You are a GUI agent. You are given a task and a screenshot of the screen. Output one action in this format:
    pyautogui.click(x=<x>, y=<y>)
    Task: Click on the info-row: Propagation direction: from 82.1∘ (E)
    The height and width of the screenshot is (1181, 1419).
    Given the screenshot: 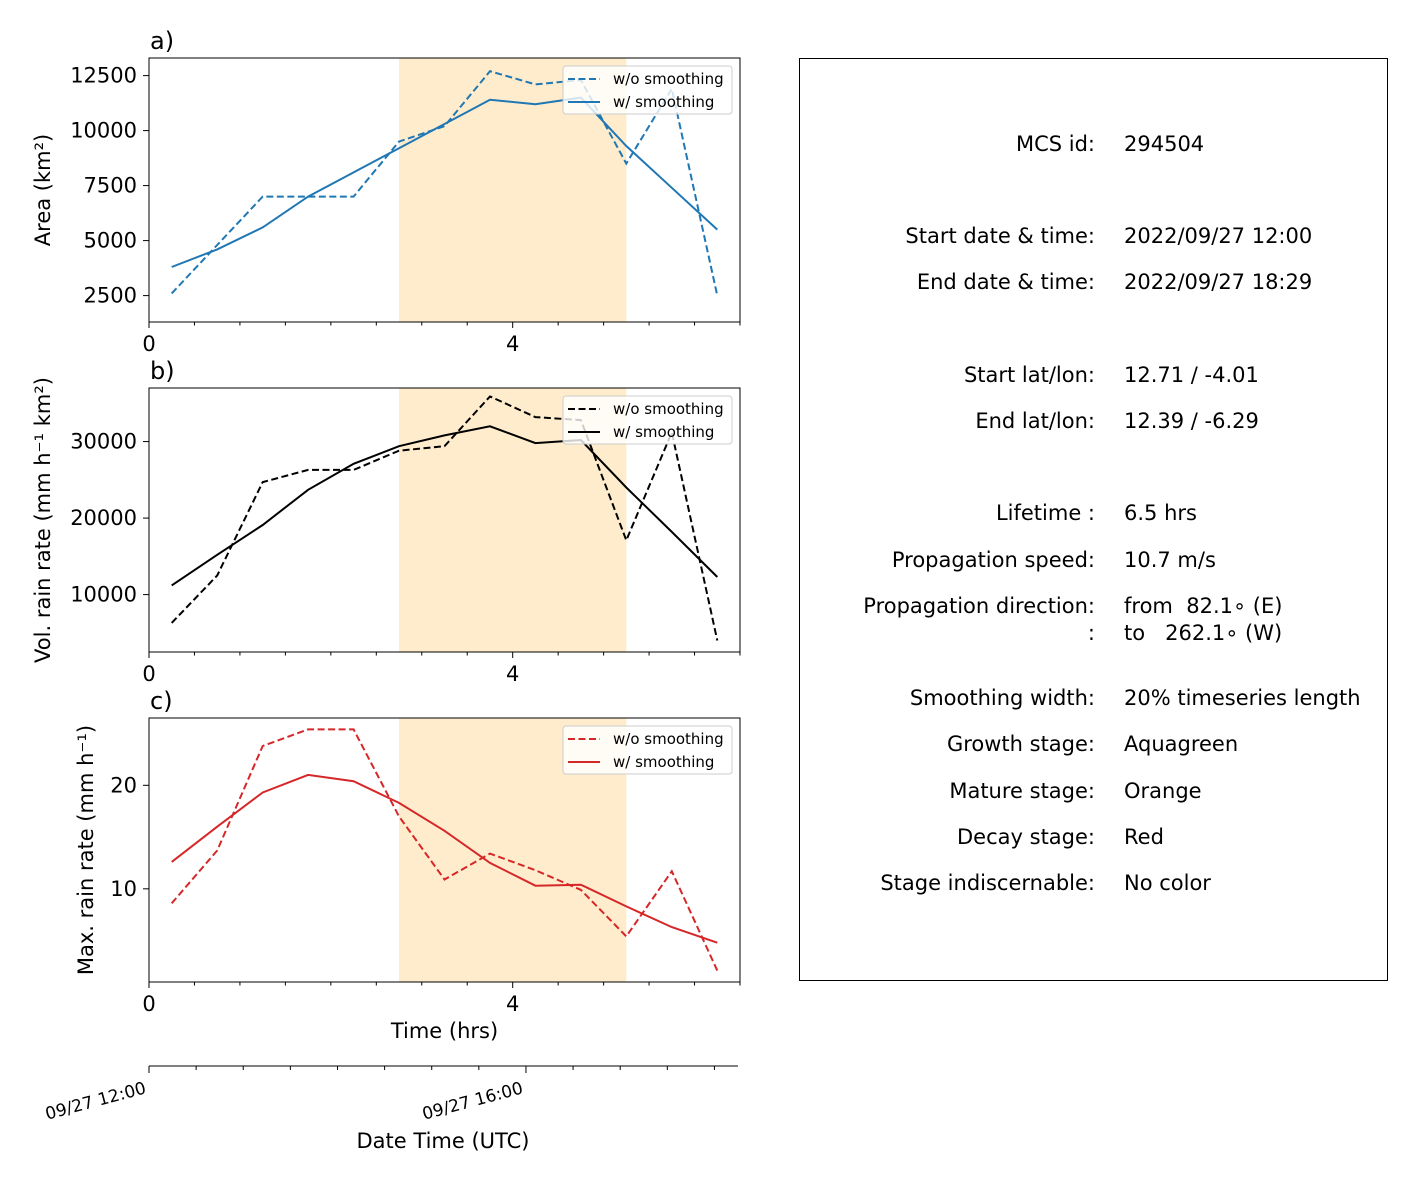 What is the action you would take?
    pyautogui.click(x=1094, y=606)
    